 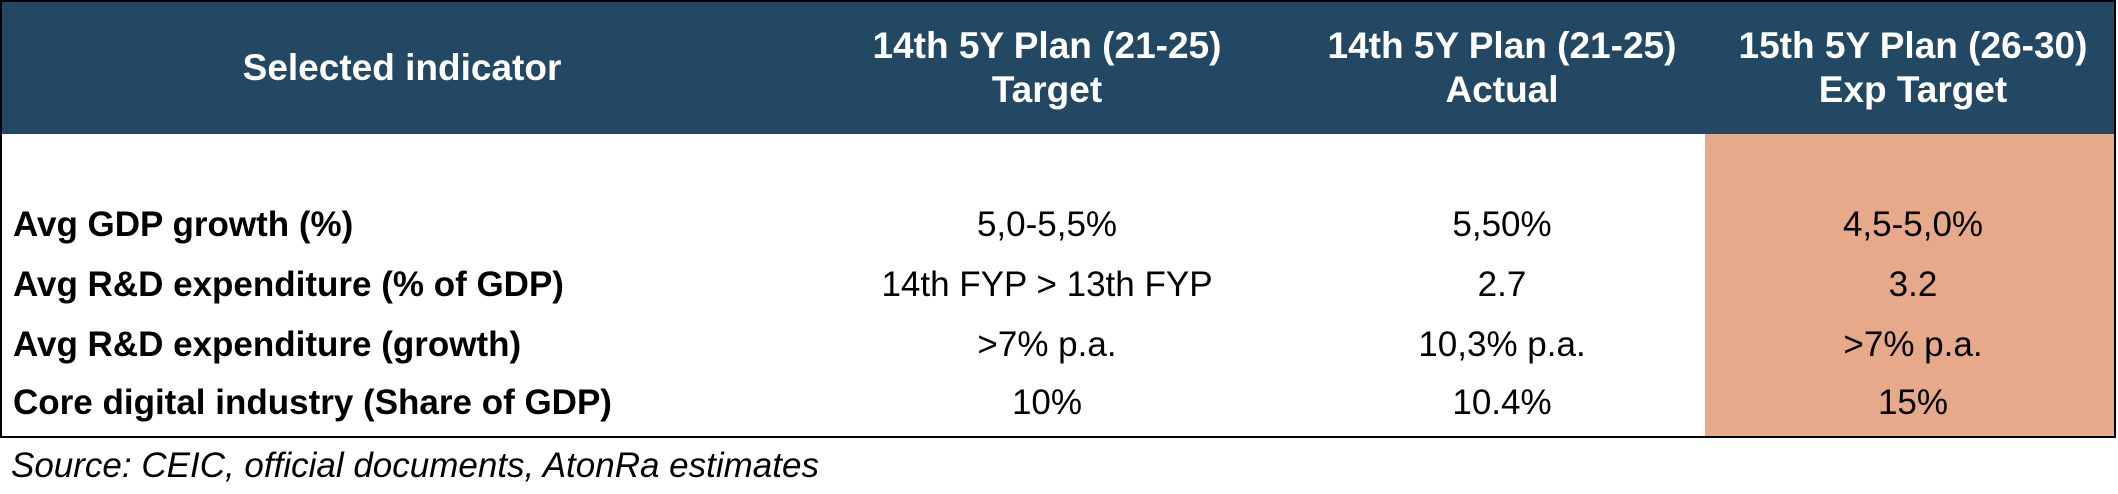 I want to click on cell-14th-target: >7% p.a., so click(x=1047, y=344).